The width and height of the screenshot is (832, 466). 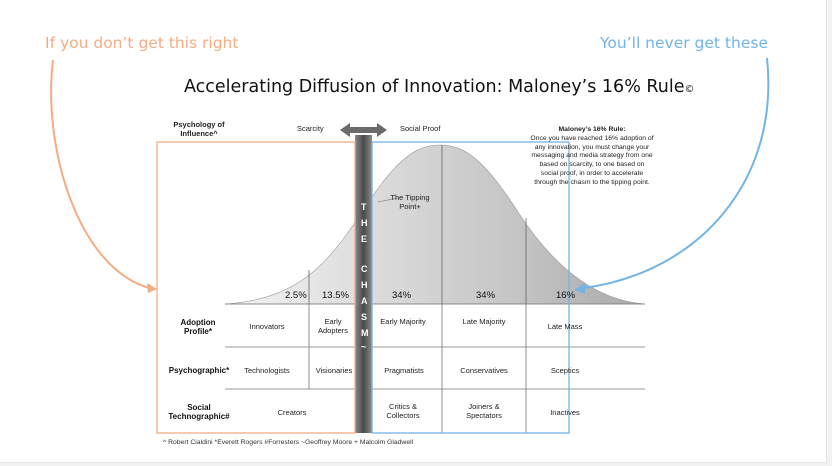 What do you see at coordinates (579, 288) in the screenshot?
I see `blue-arrow-head` at bounding box center [579, 288].